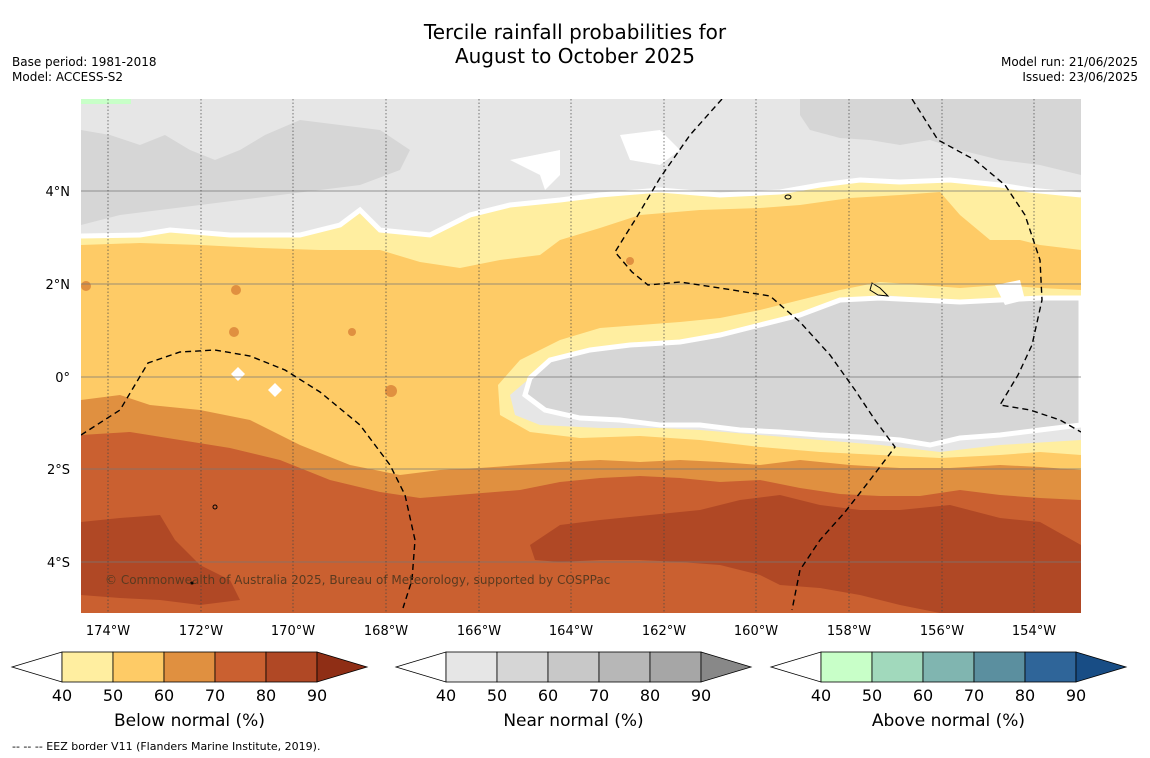 This screenshot has height=758, width=1150. I want to click on below-normal-colorbar-tick: 80, so click(266, 695).